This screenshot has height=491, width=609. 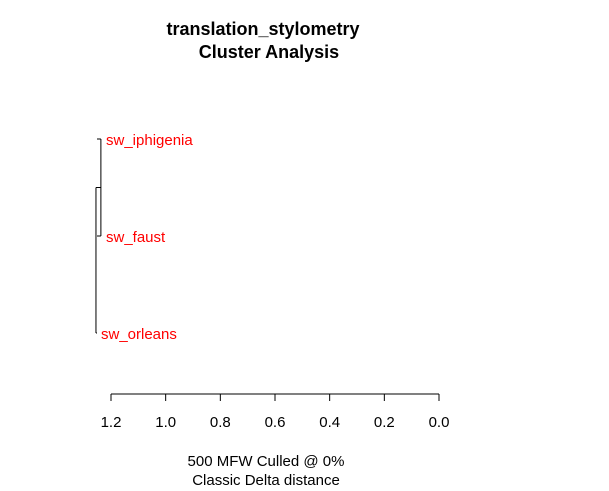 I want to click on tick-label: 0.8, so click(x=220, y=422).